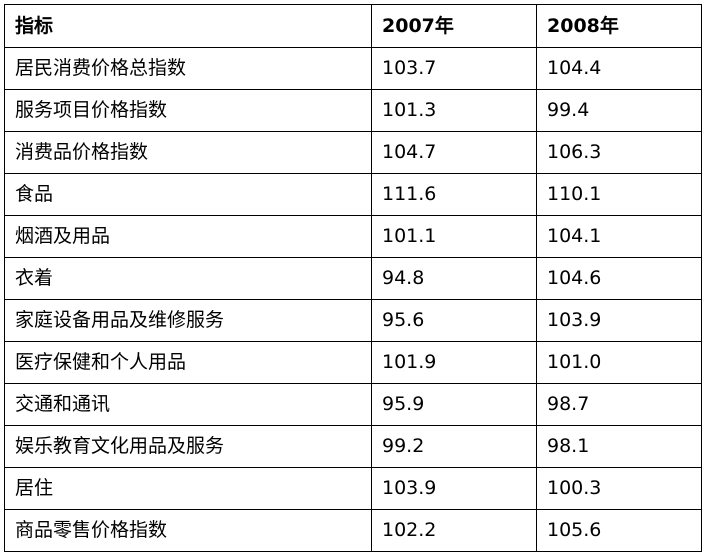 Image resolution: width=707 pixels, height=556 pixels. Describe the element at coordinates (188, 152) in the screenshot. I see `indicator-cell: 消费品价格指数` at that location.